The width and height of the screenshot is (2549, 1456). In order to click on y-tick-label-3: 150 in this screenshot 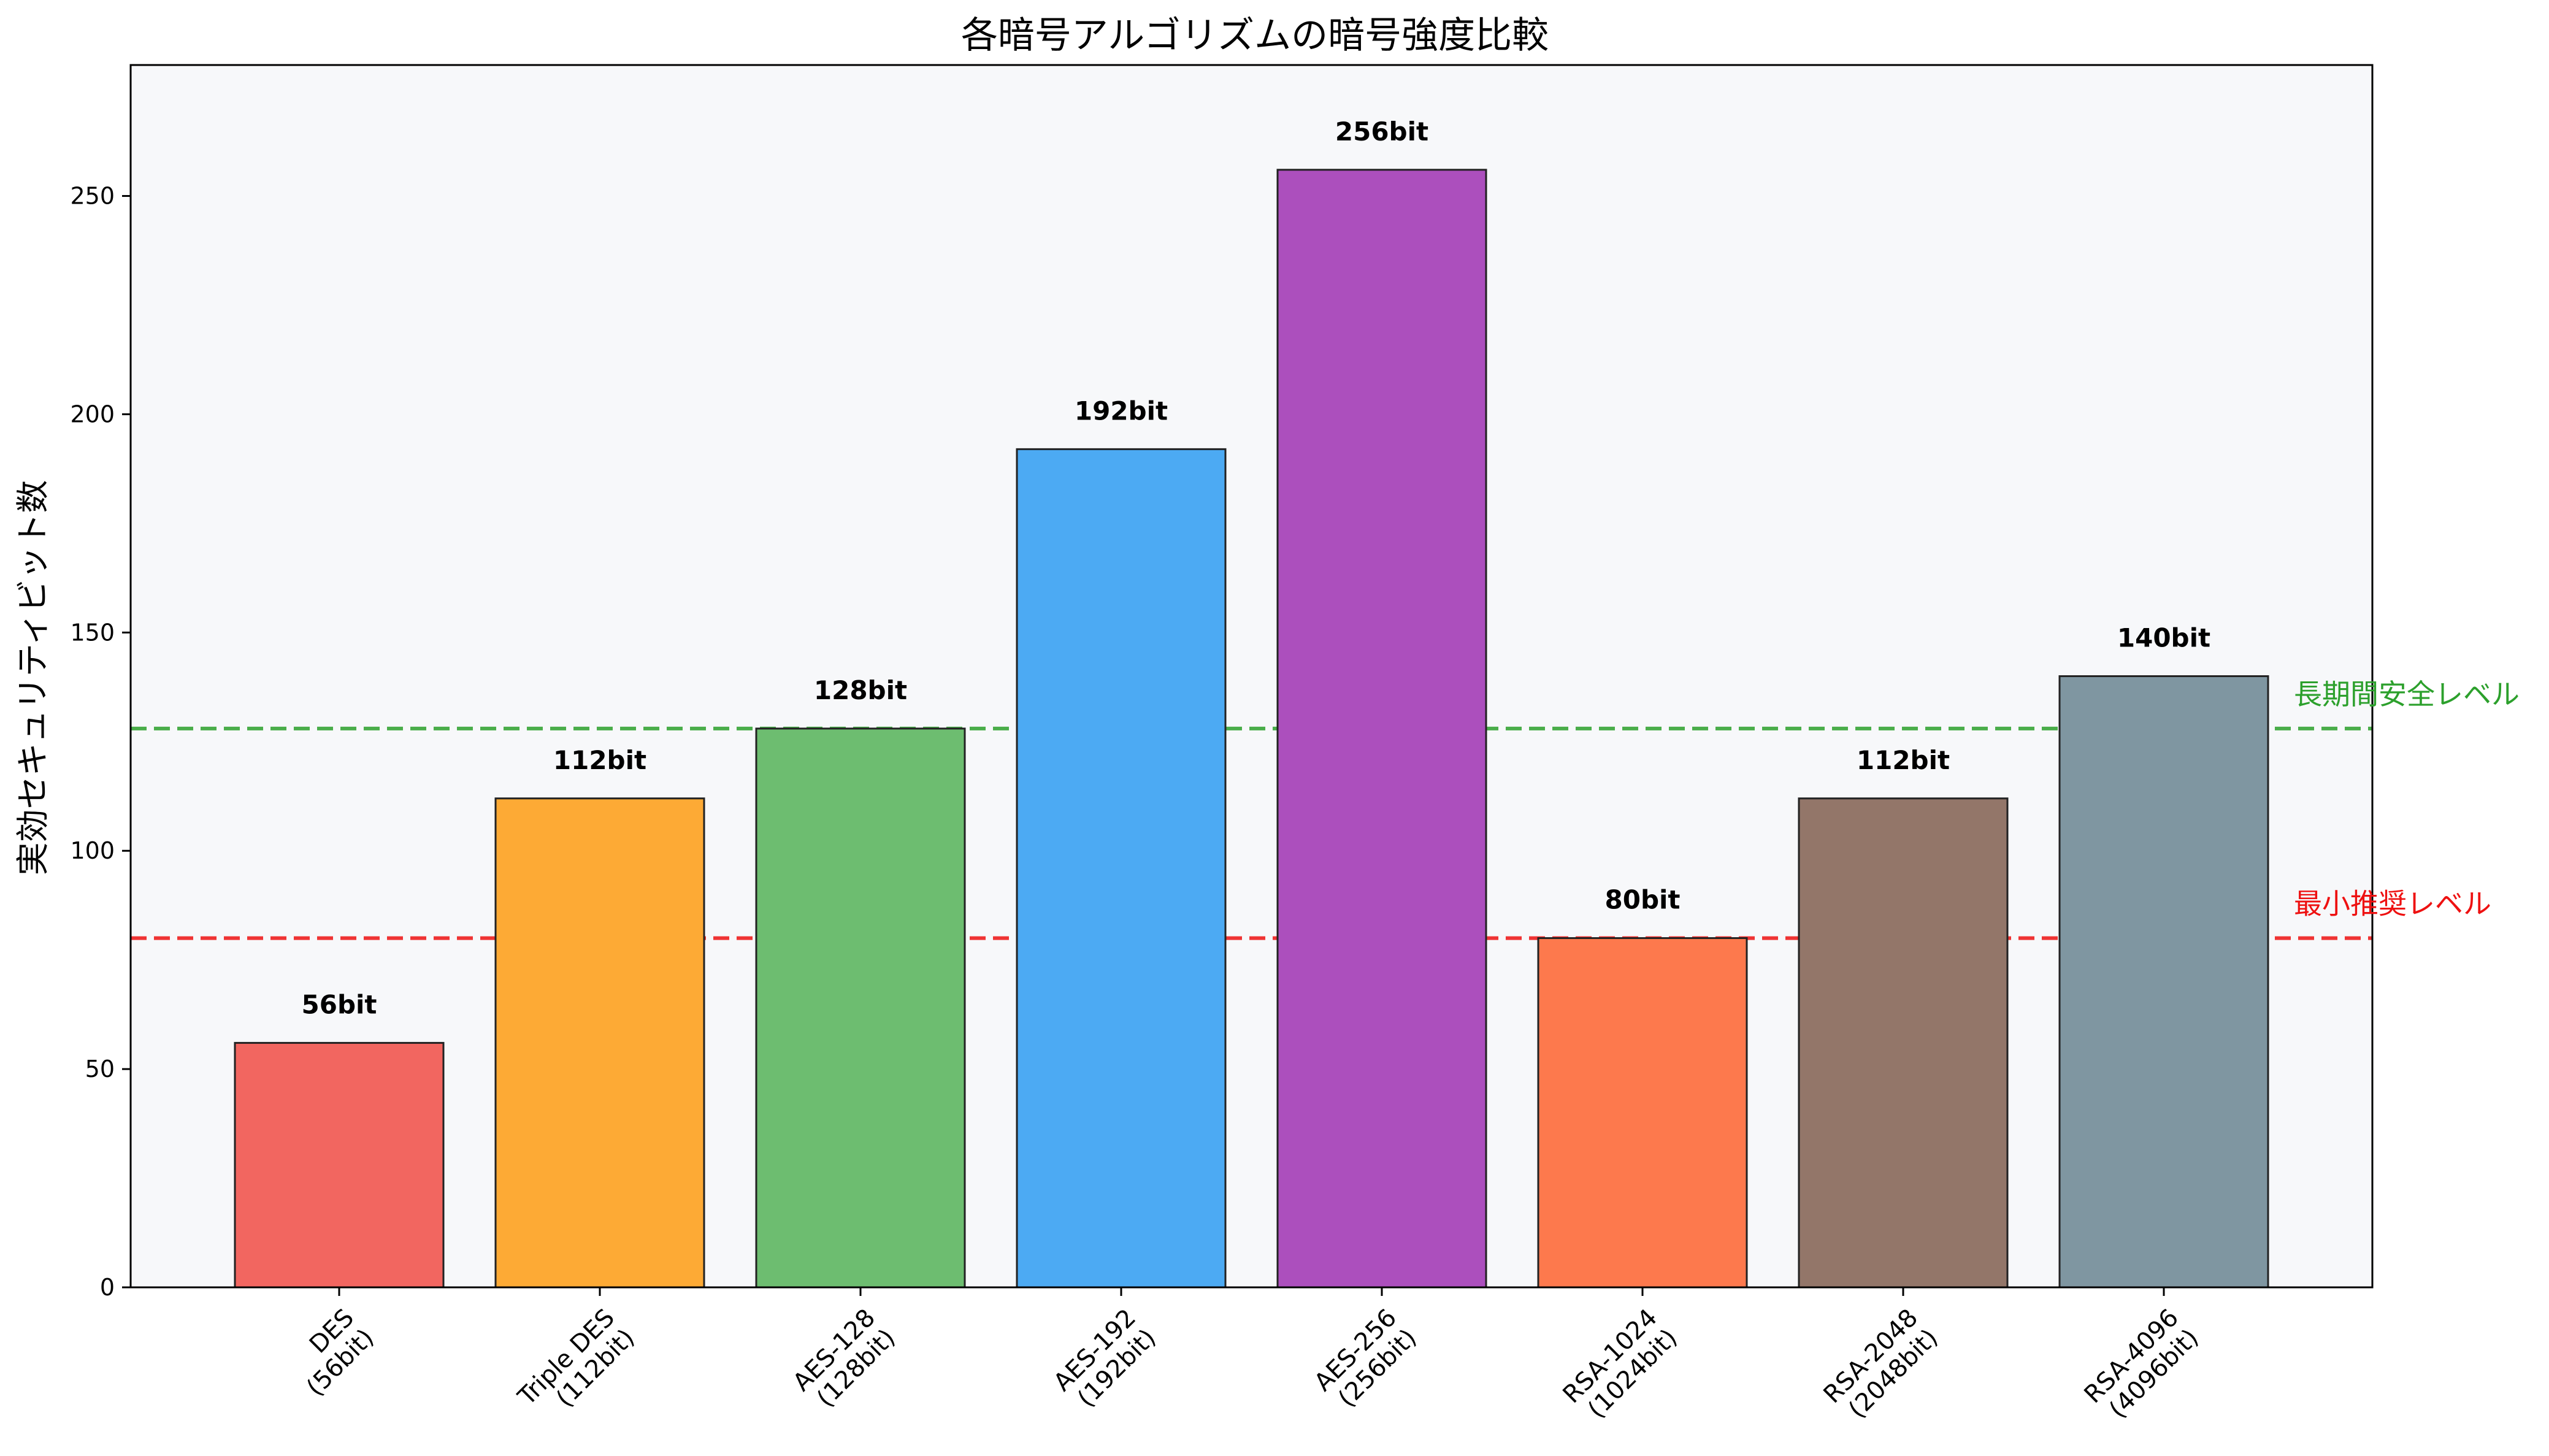, I will do `click(92, 632)`.